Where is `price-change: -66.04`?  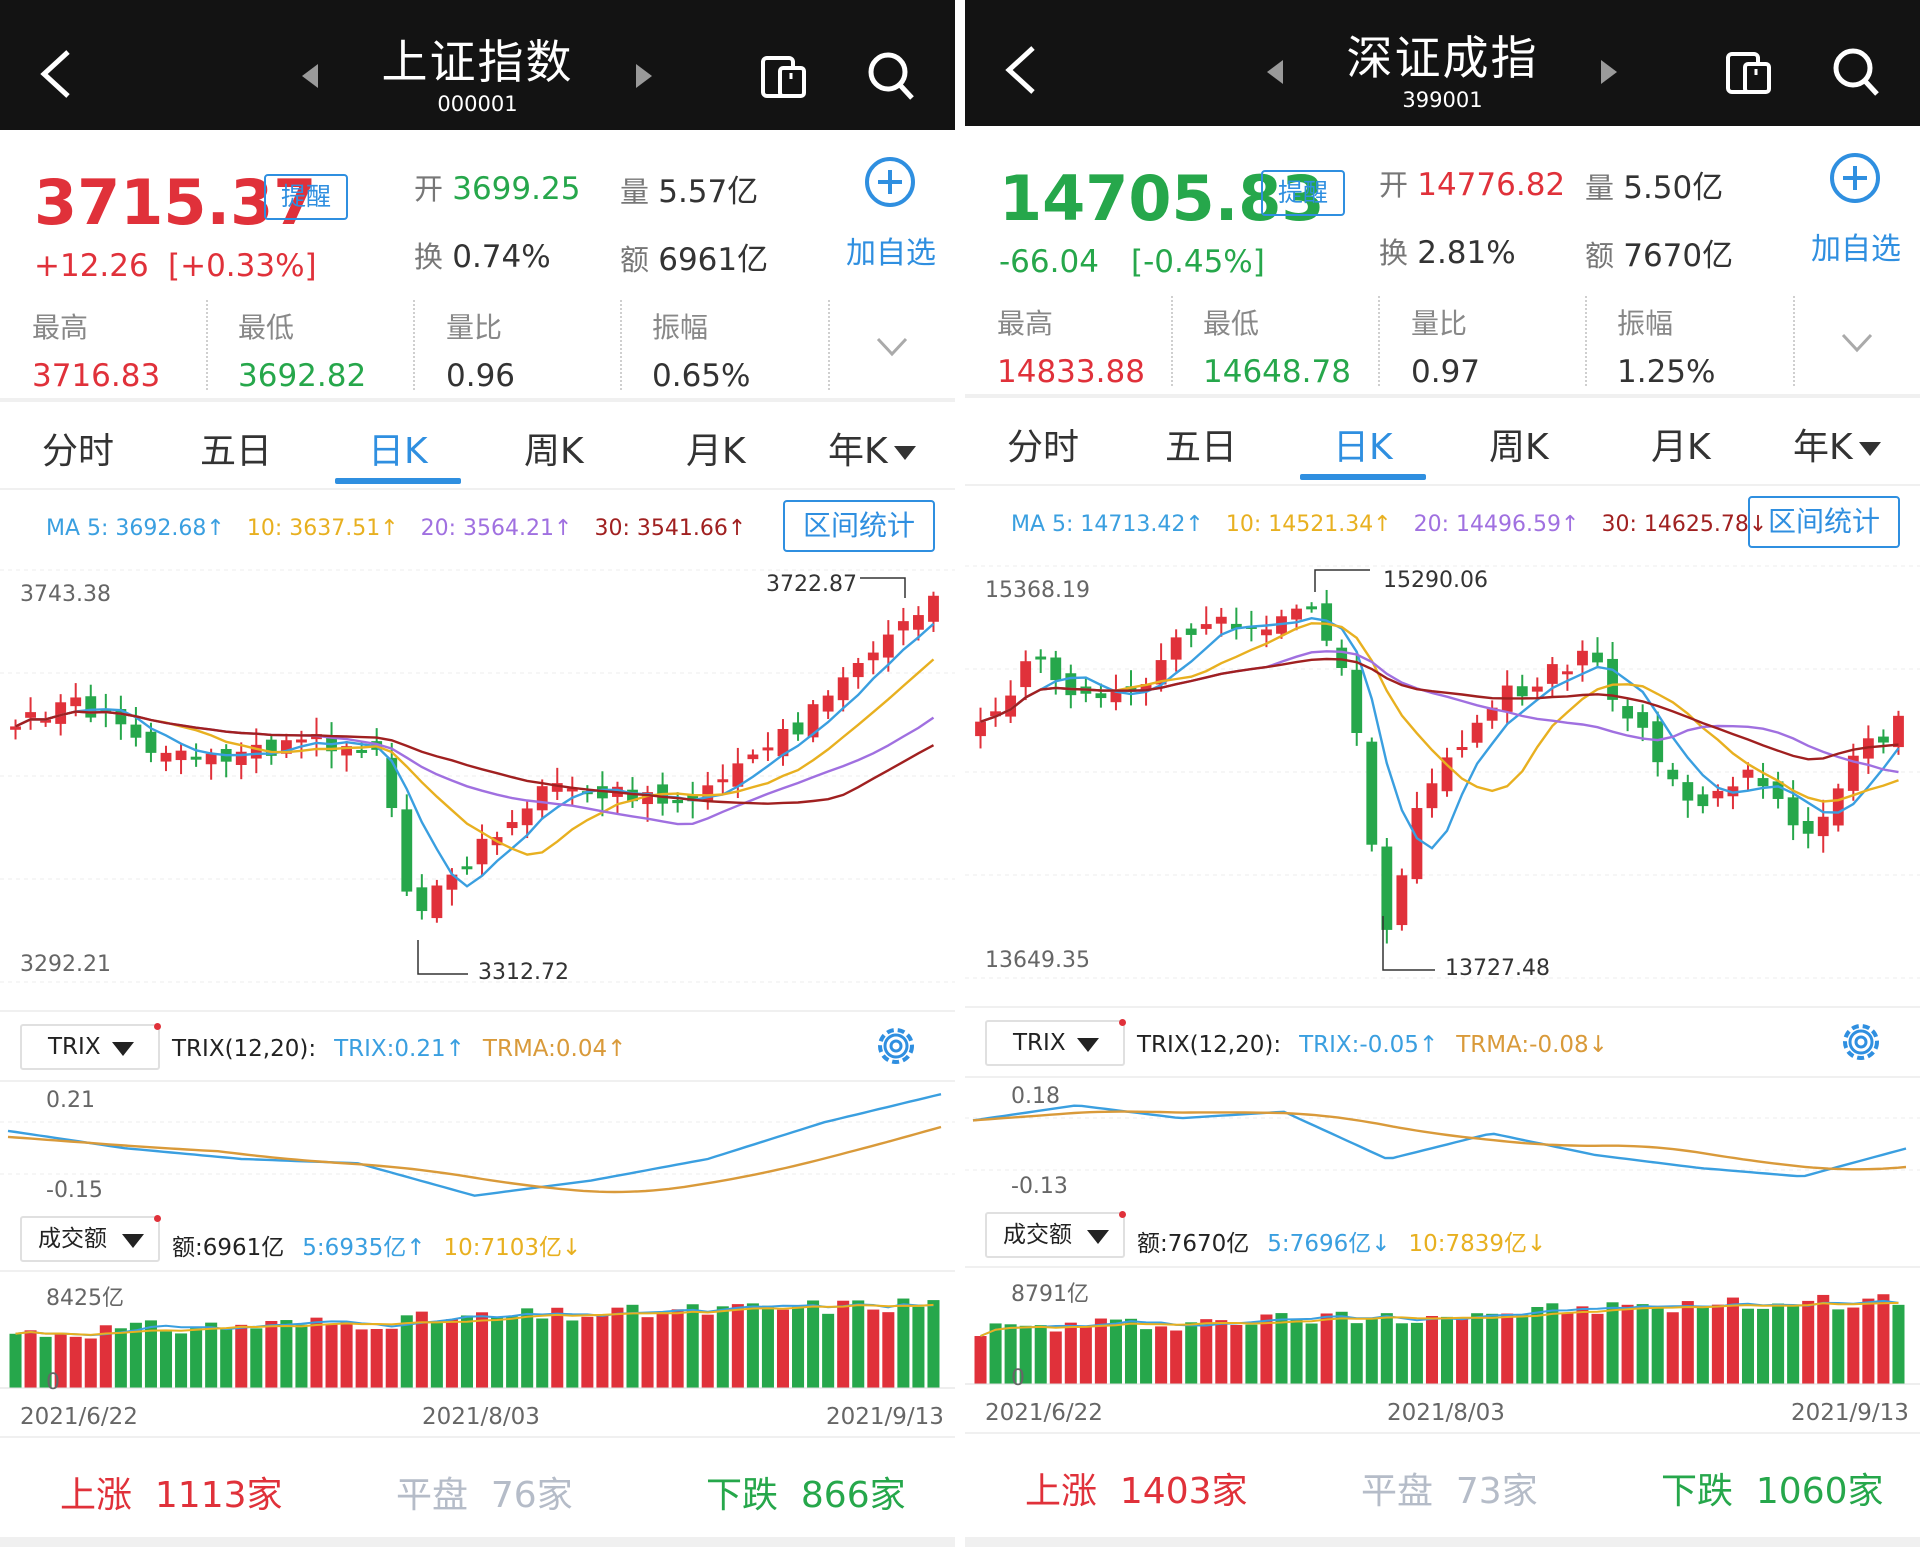
price-change: -66.04 is located at coordinates (1049, 262).